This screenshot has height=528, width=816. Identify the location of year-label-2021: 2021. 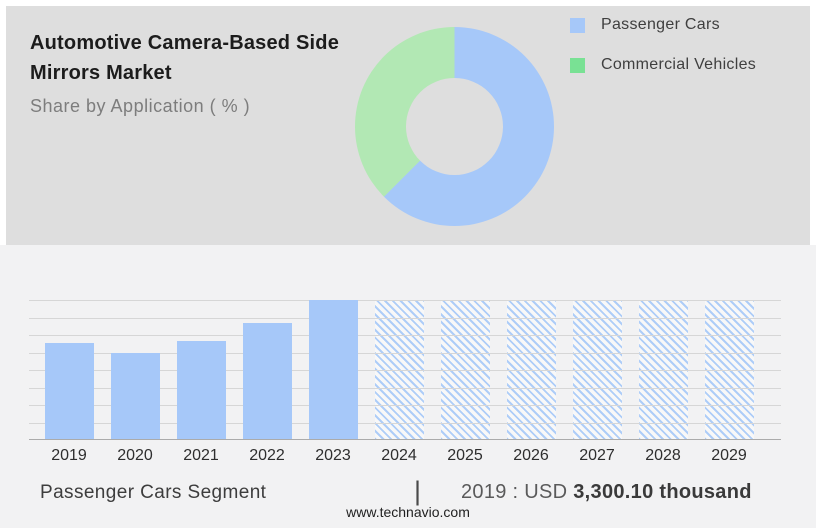
(201, 455).